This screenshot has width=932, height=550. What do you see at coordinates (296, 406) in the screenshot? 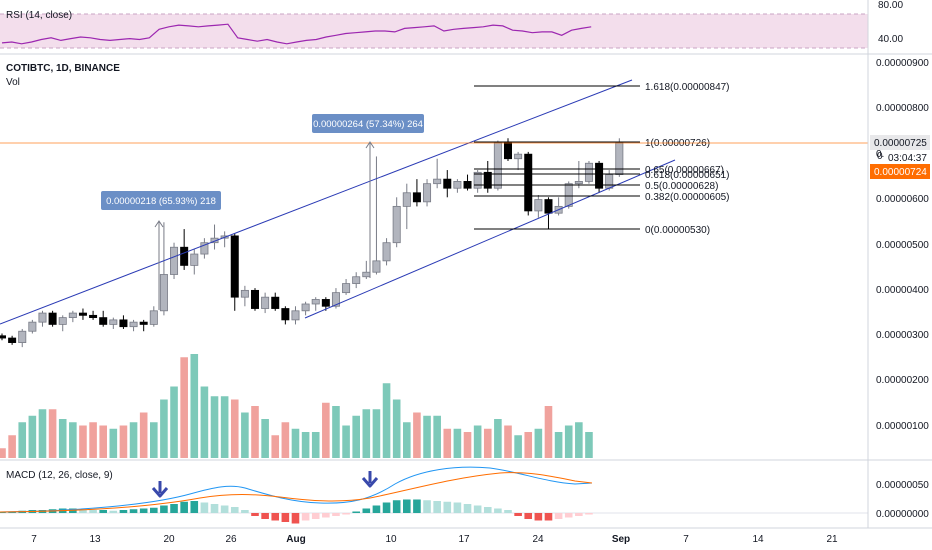
I see `volume-bars` at bounding box center [296, 406].